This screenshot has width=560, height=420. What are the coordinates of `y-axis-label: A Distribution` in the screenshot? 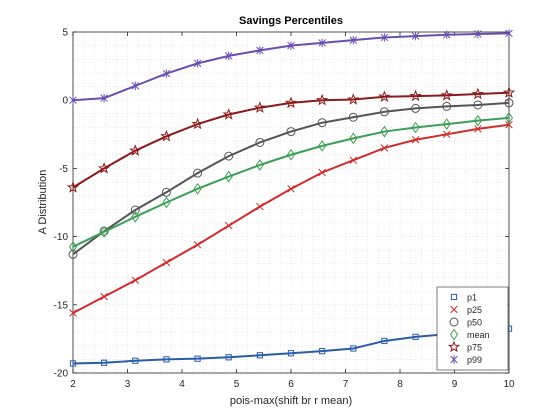 It's located at (43, 202).